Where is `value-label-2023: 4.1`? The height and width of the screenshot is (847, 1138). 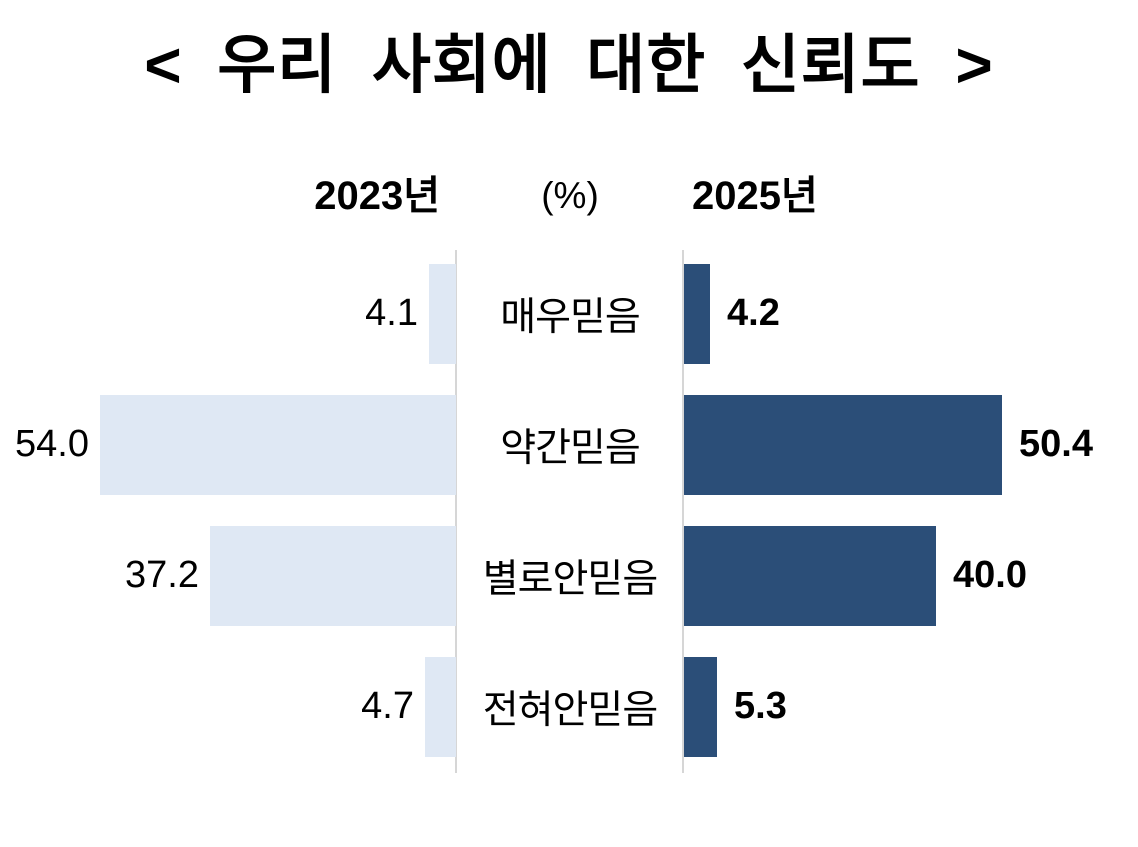 value-label-2023: 4.1 is located at coordinates (391, 313).